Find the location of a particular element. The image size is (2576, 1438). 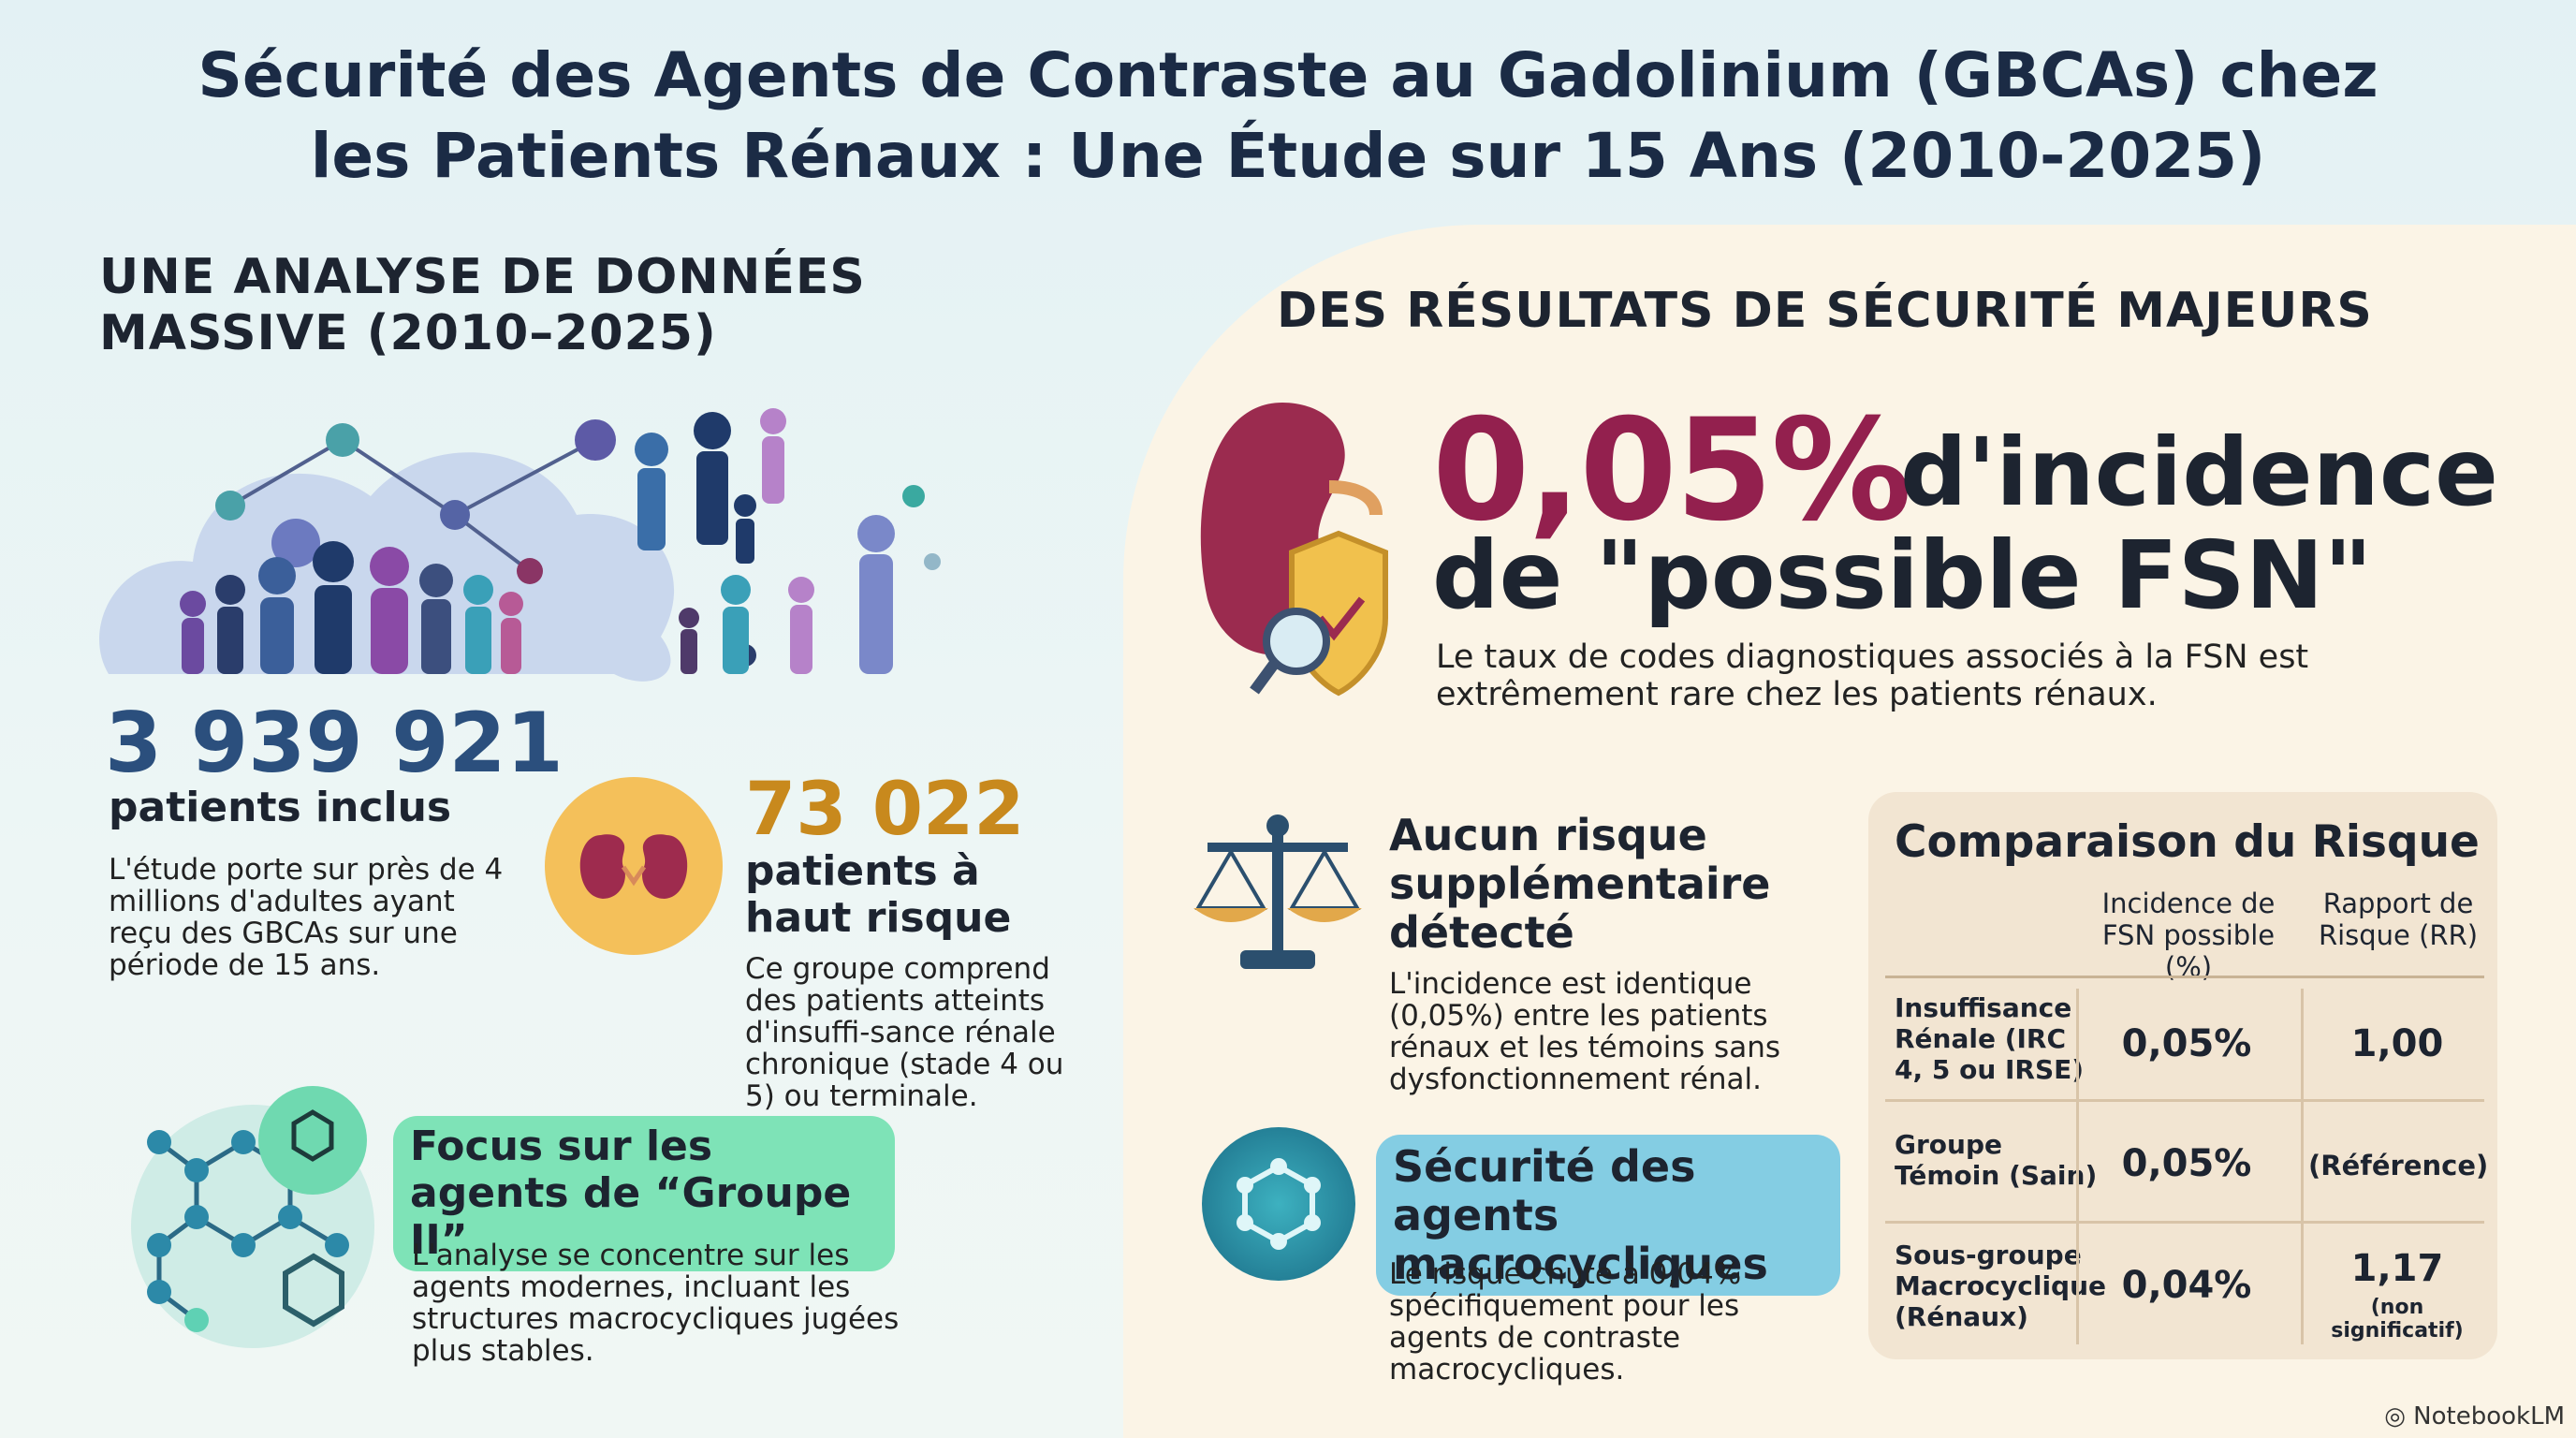

balance-scale-icon is located at coordinates (1277, 891).